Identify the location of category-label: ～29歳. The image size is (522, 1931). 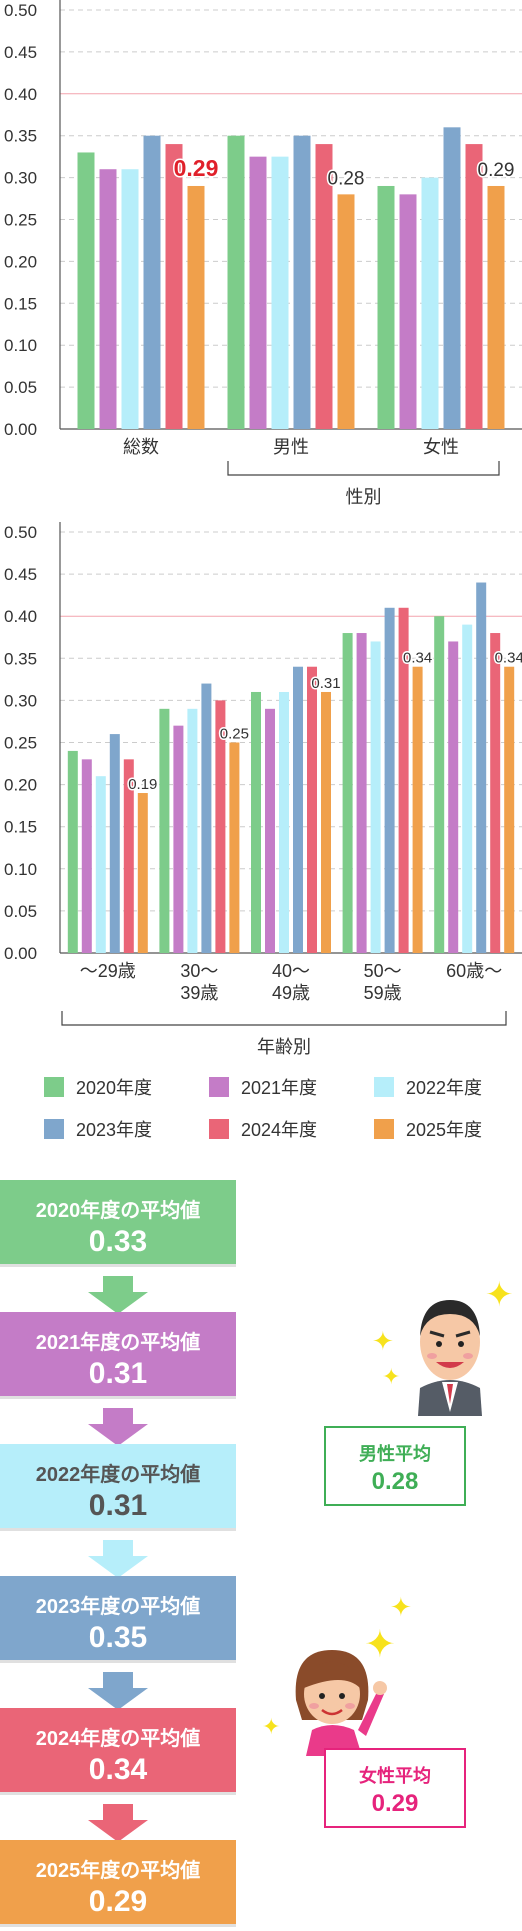
(108, 971).